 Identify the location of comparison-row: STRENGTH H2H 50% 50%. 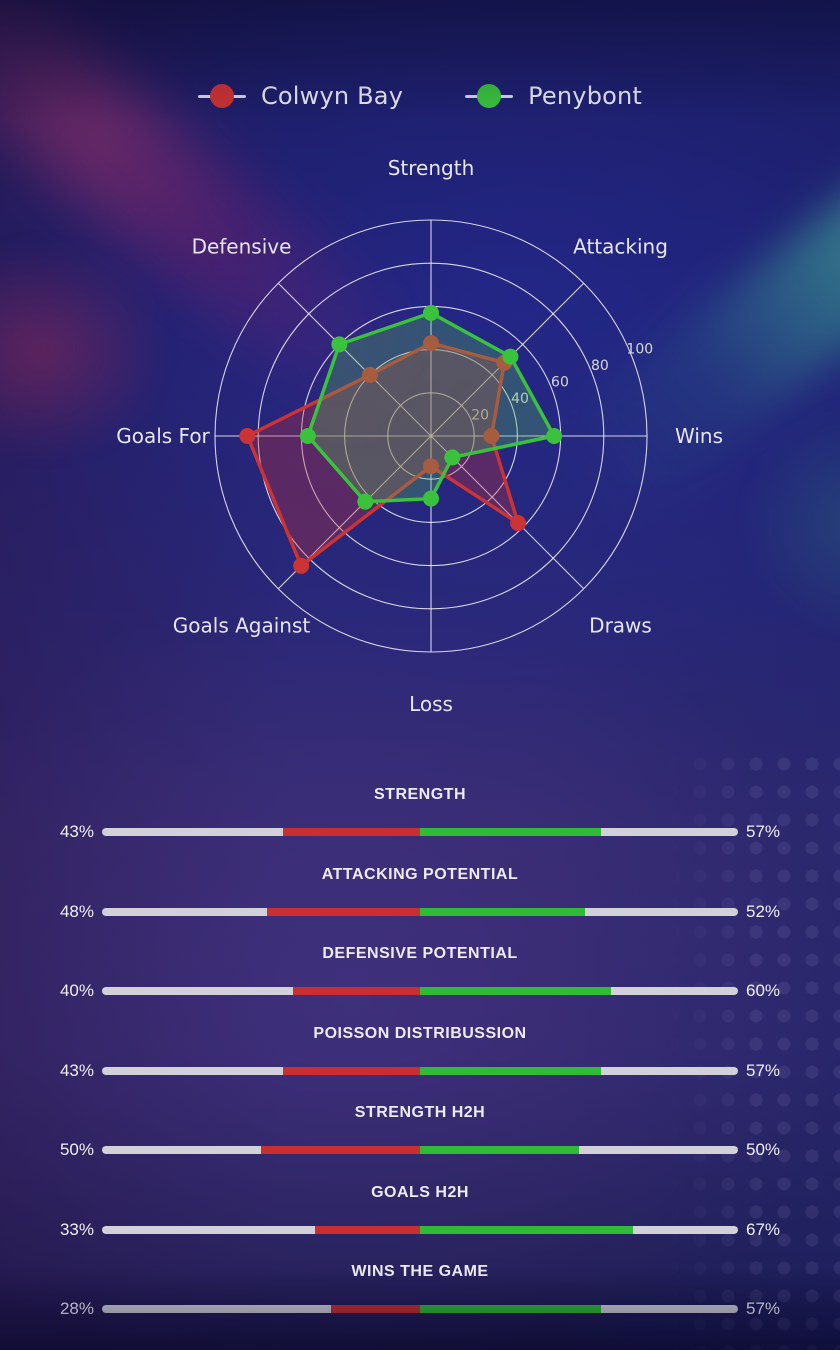
(420, 1128).